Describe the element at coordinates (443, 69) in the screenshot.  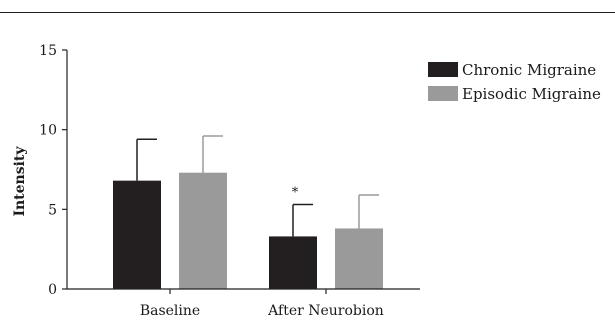
I see `legend-swatch-chronic` at that location.